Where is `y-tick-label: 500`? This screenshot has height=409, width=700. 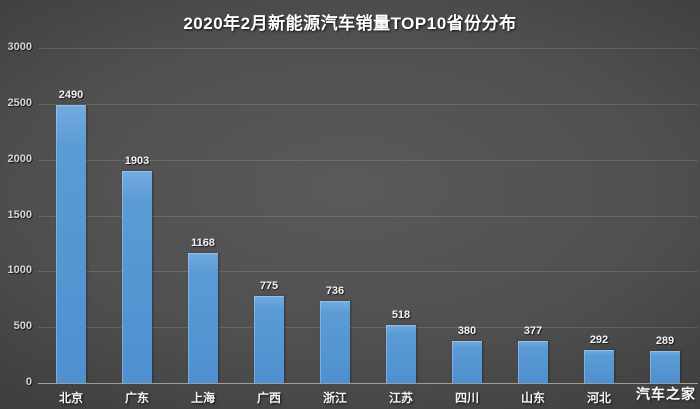
y-tick-label: 500 is located at coordinates (22, 326).